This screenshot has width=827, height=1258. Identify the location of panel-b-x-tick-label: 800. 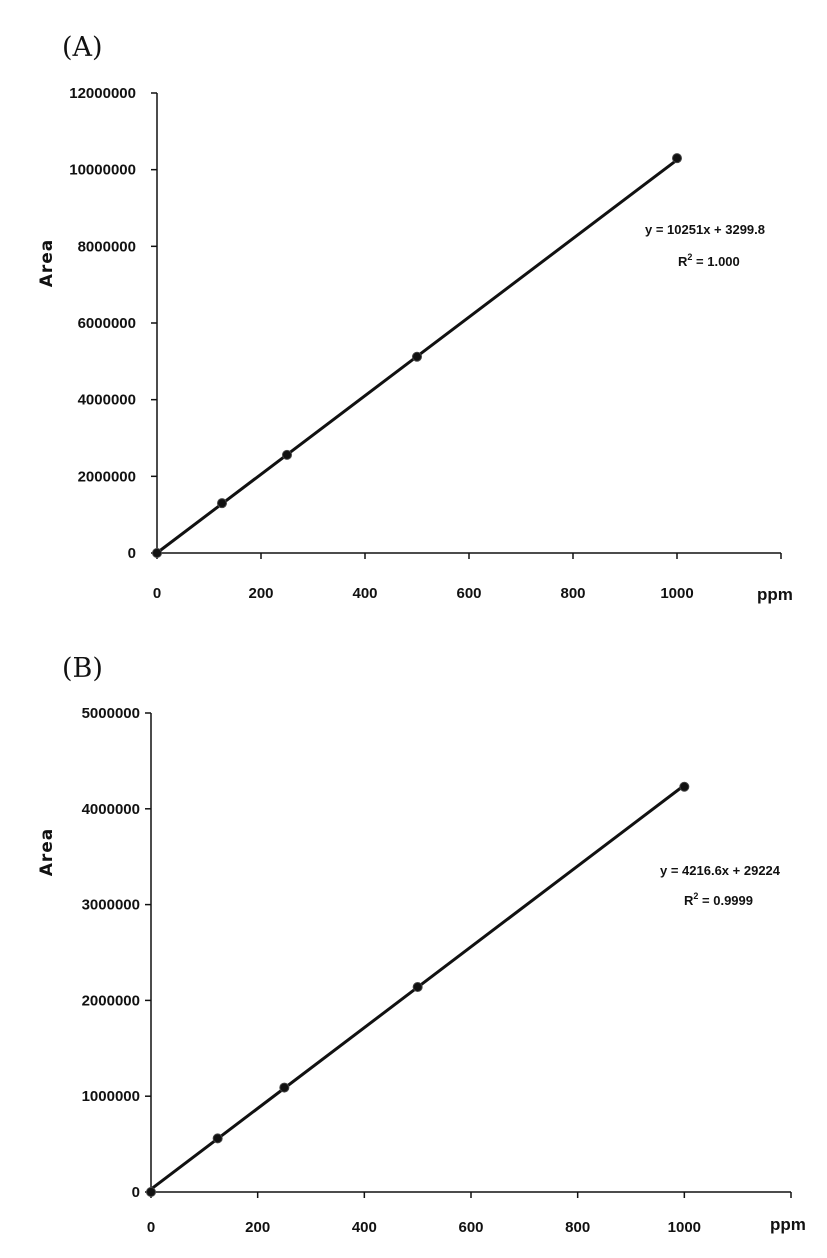
(577, 1227).